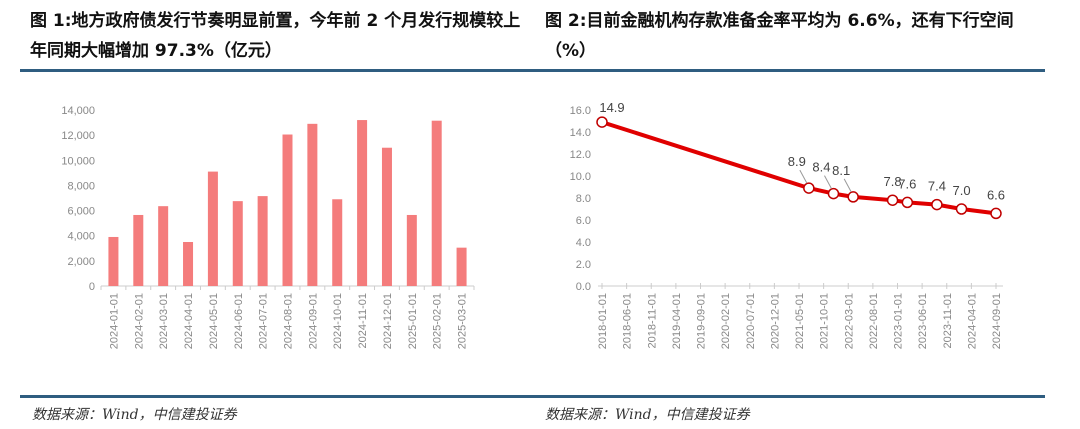  What do you see at coordinates (583, 243) in the screenshot?
I see `y-tick-label: 4.0` at bounding box center [583, 243].